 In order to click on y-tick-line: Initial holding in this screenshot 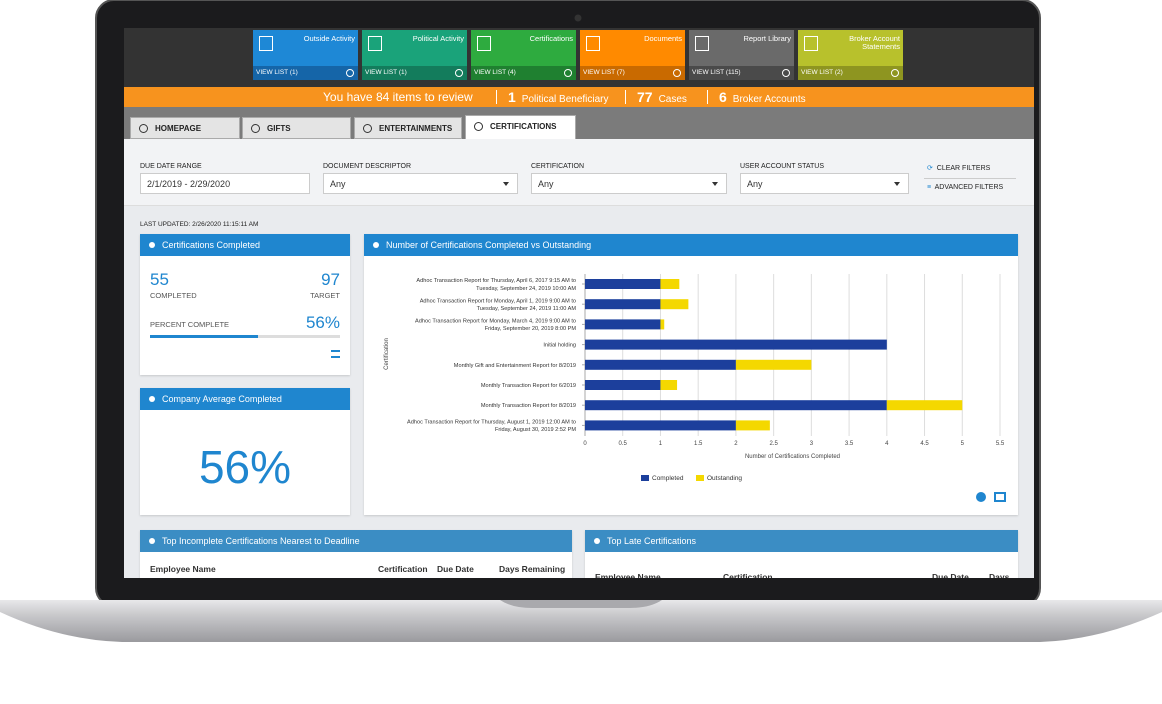, I will do `click(559, 346)`.